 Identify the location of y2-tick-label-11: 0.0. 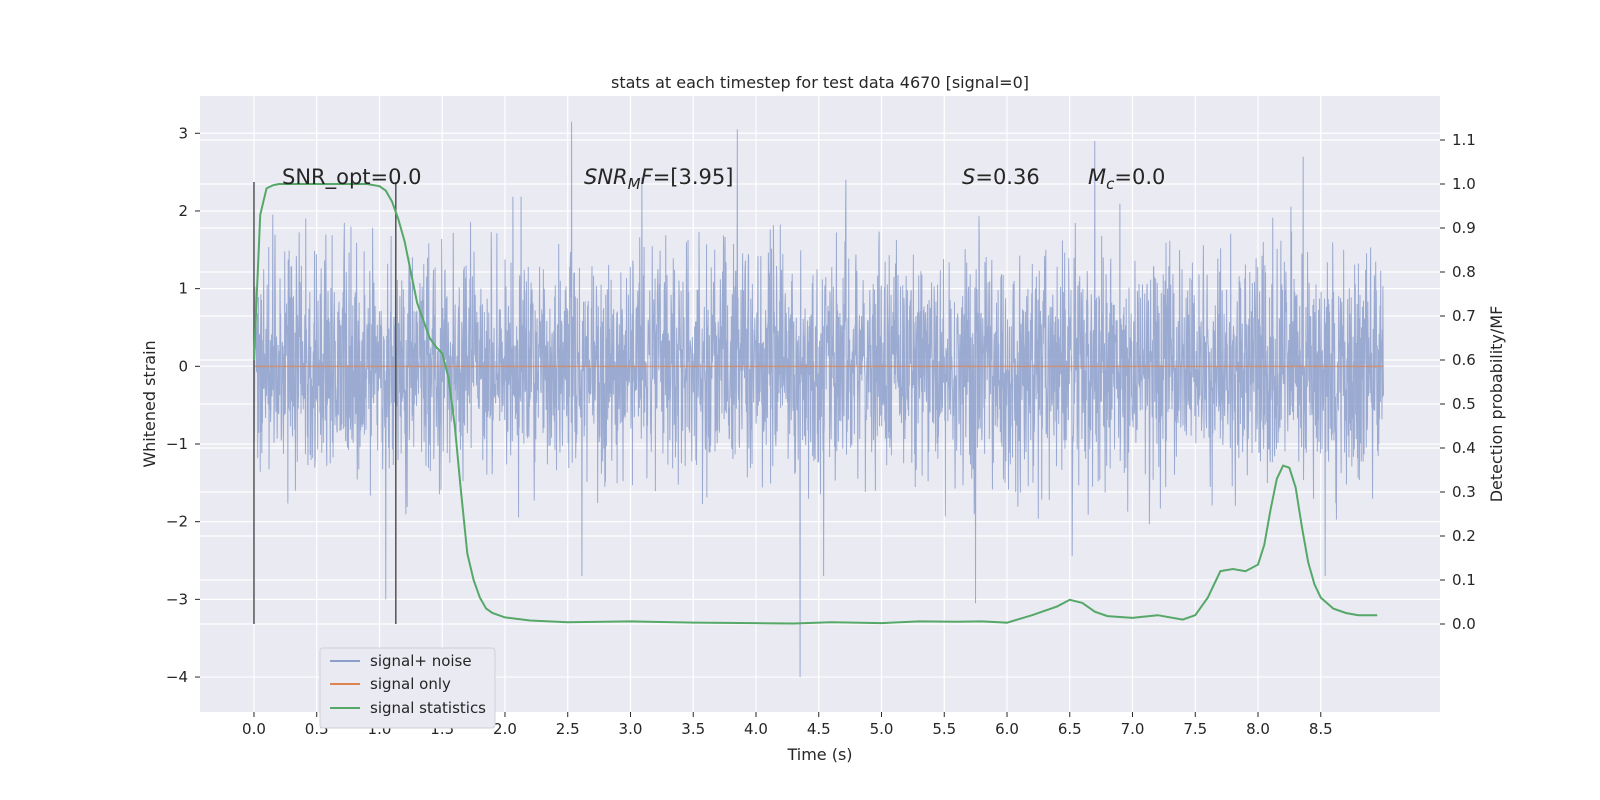
(1464, 624).